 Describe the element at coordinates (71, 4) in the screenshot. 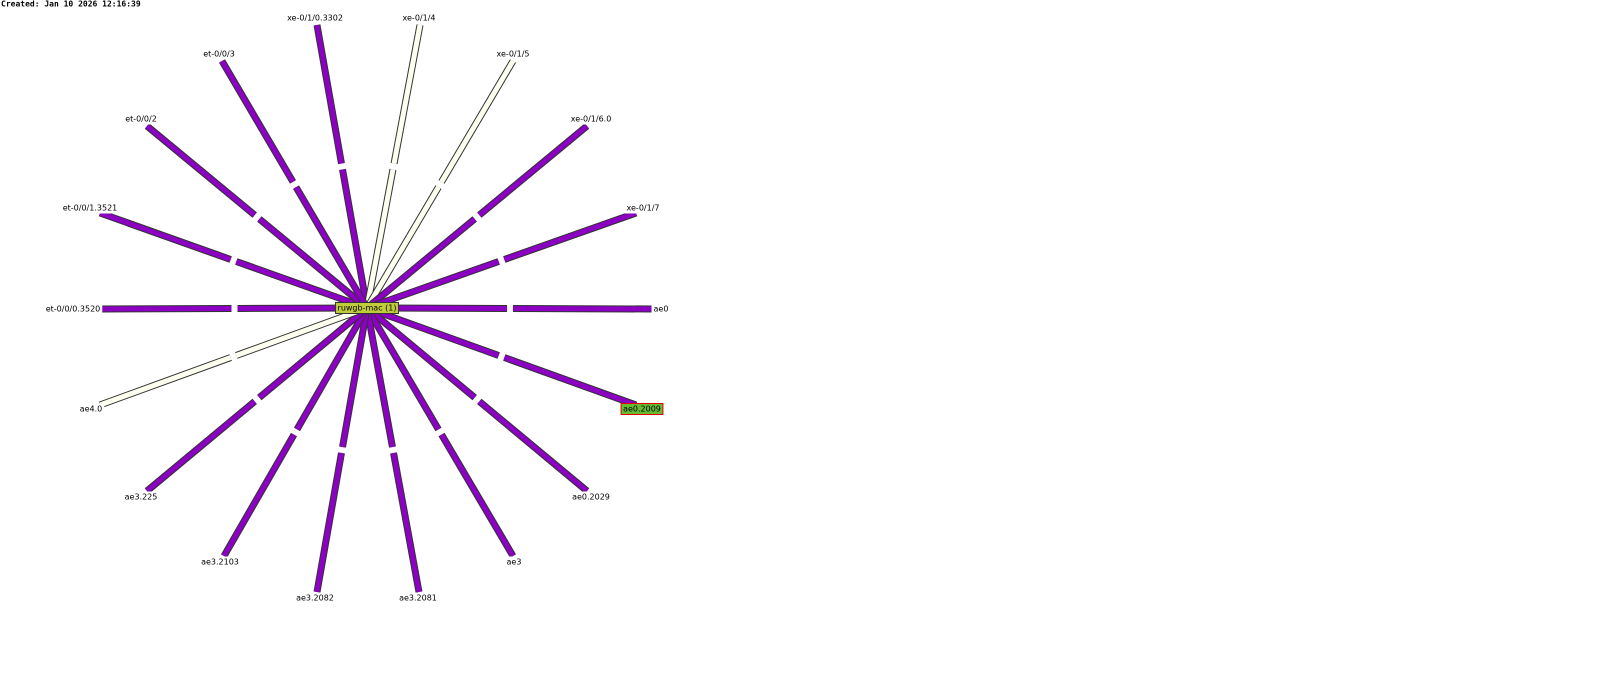

I see `created-timestamp: Created: Jan 10 2026 12:16:39` at that location.